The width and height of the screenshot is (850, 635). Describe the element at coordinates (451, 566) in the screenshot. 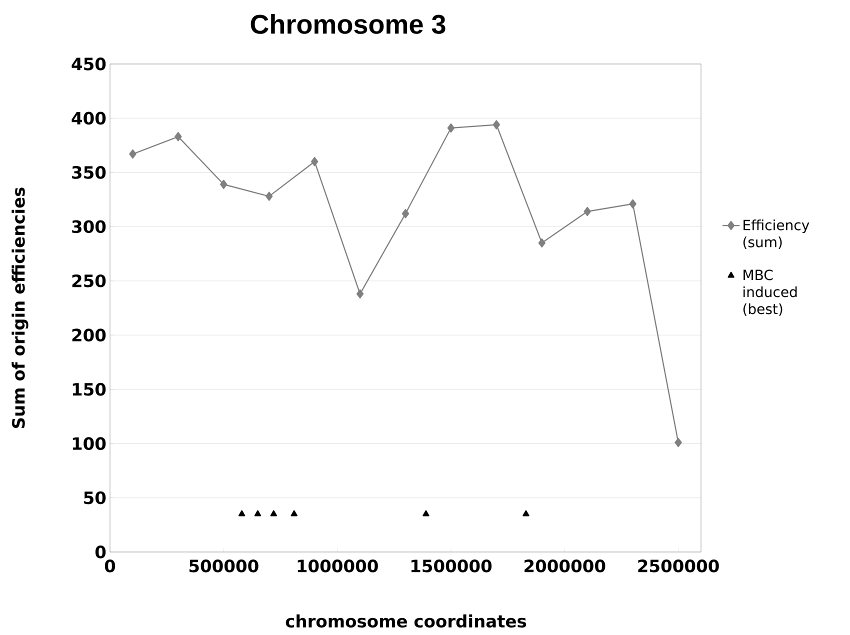

I see `x-tick-label: 1500000` at that location.